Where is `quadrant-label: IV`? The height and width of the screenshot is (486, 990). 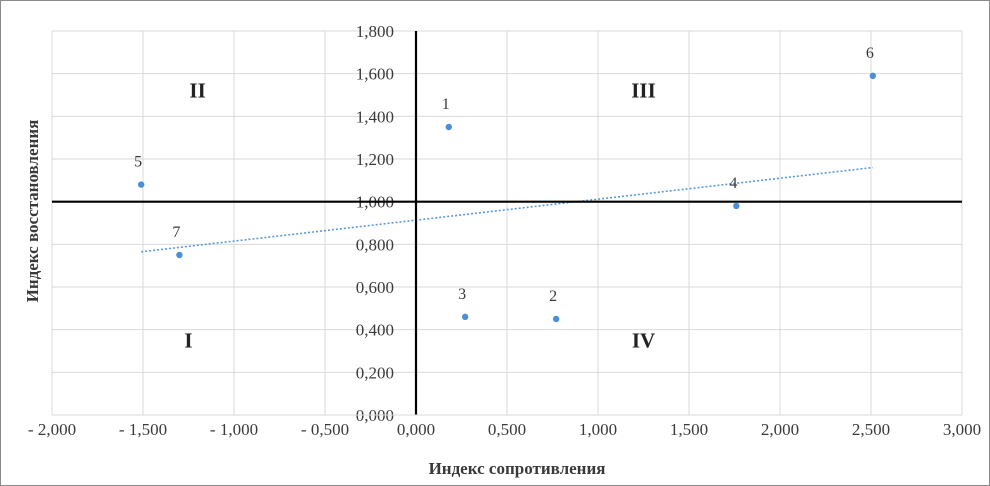
quadrant-label: IV is located at coordinates (643, 340).